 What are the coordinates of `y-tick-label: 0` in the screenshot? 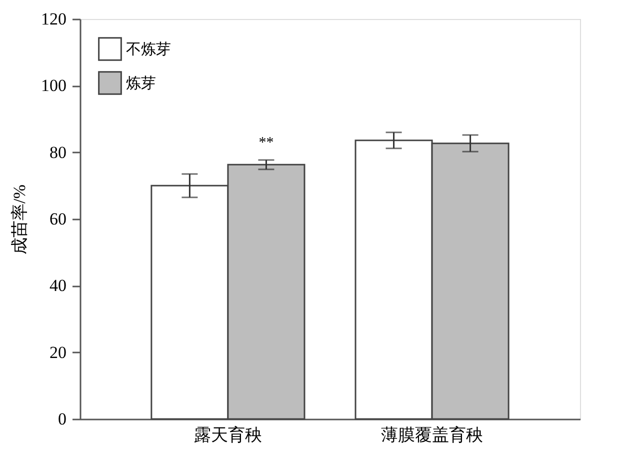 It's located at (62, 419).